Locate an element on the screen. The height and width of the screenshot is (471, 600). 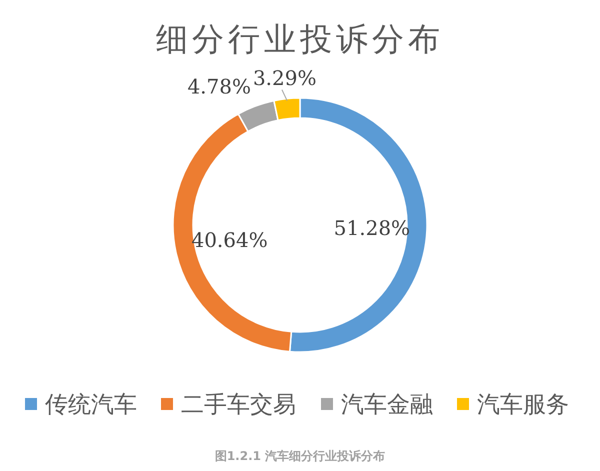
data-label: 4.78% is located at coordinates (219, 86).